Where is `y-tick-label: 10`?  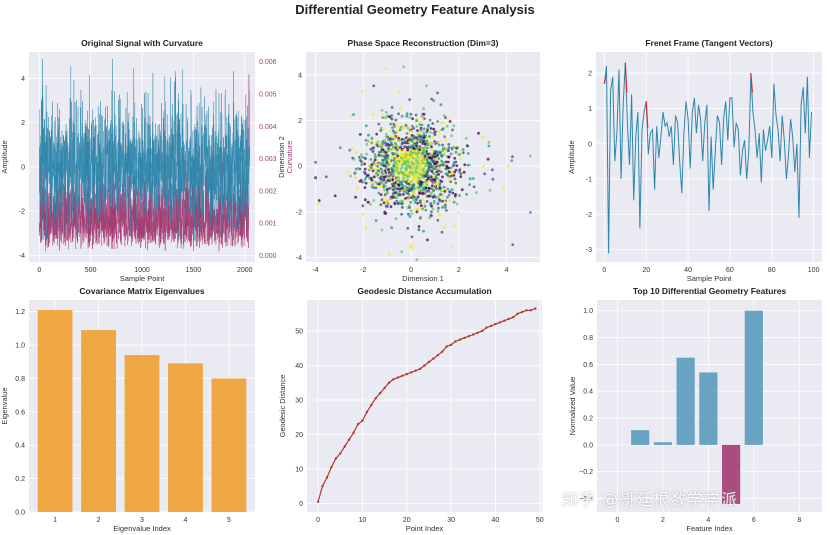
y-tick-label: 10 is located at coordinates (299, 469).